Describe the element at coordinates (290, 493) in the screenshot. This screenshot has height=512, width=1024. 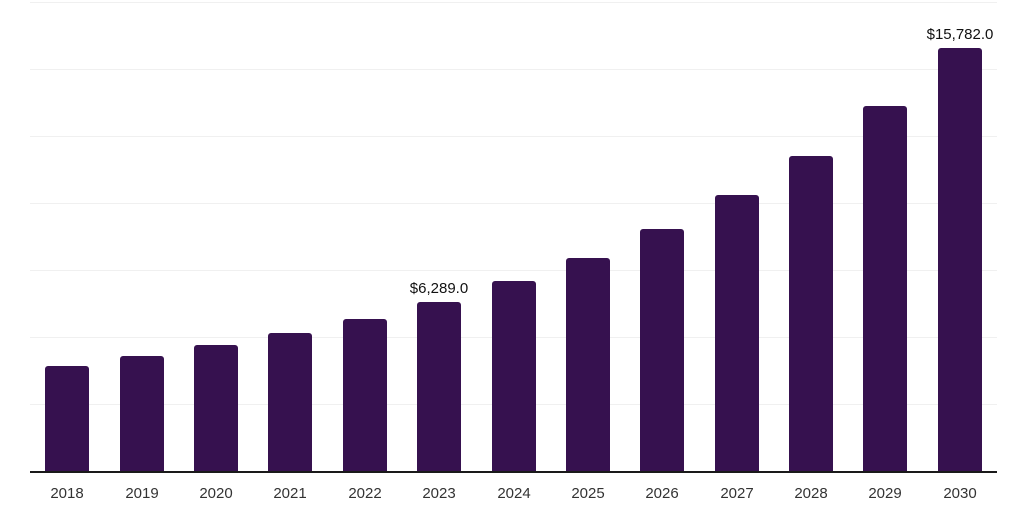
I see `x-axis-label-2021: 2021` at that location.